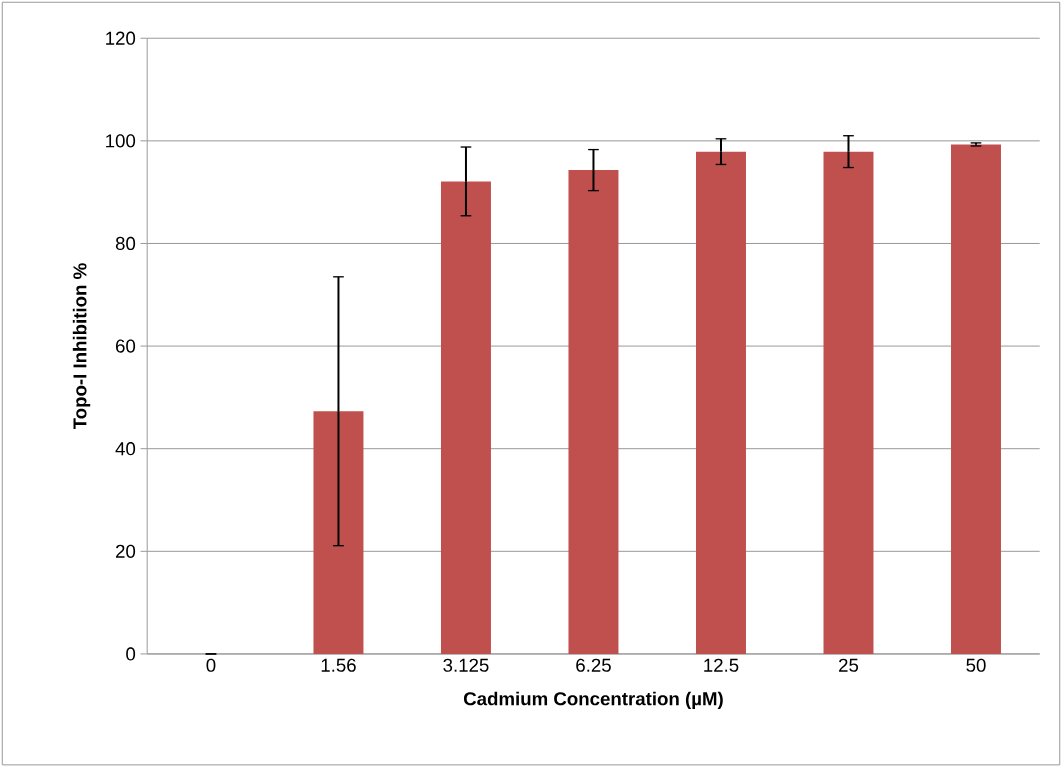 The height and width of the screenshot is (767, 1062). I want to click on x-tick-label: 6.25, so click(593, 665).